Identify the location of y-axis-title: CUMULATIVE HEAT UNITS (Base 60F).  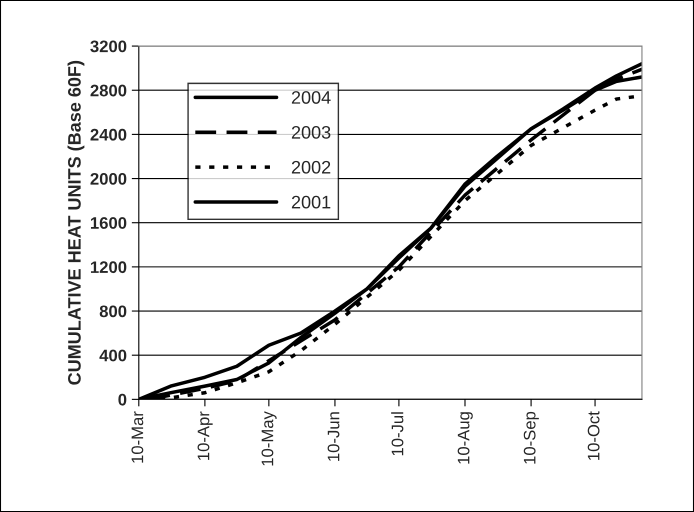
(76, 222).